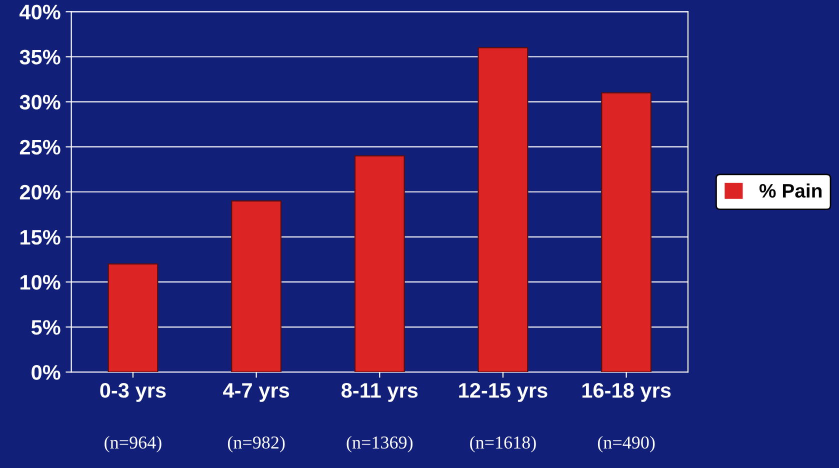  Describe the element at coordinates (503, 444) in the screenshot. I see `text: (n=1618)` at that location.